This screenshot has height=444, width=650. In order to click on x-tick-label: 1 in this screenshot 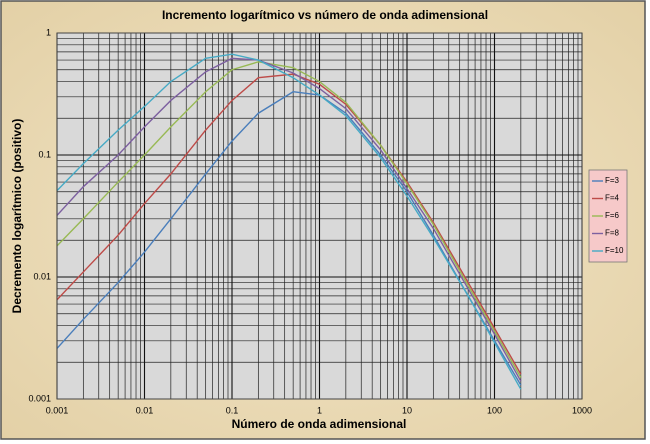, I will do `click(319, 410)`.